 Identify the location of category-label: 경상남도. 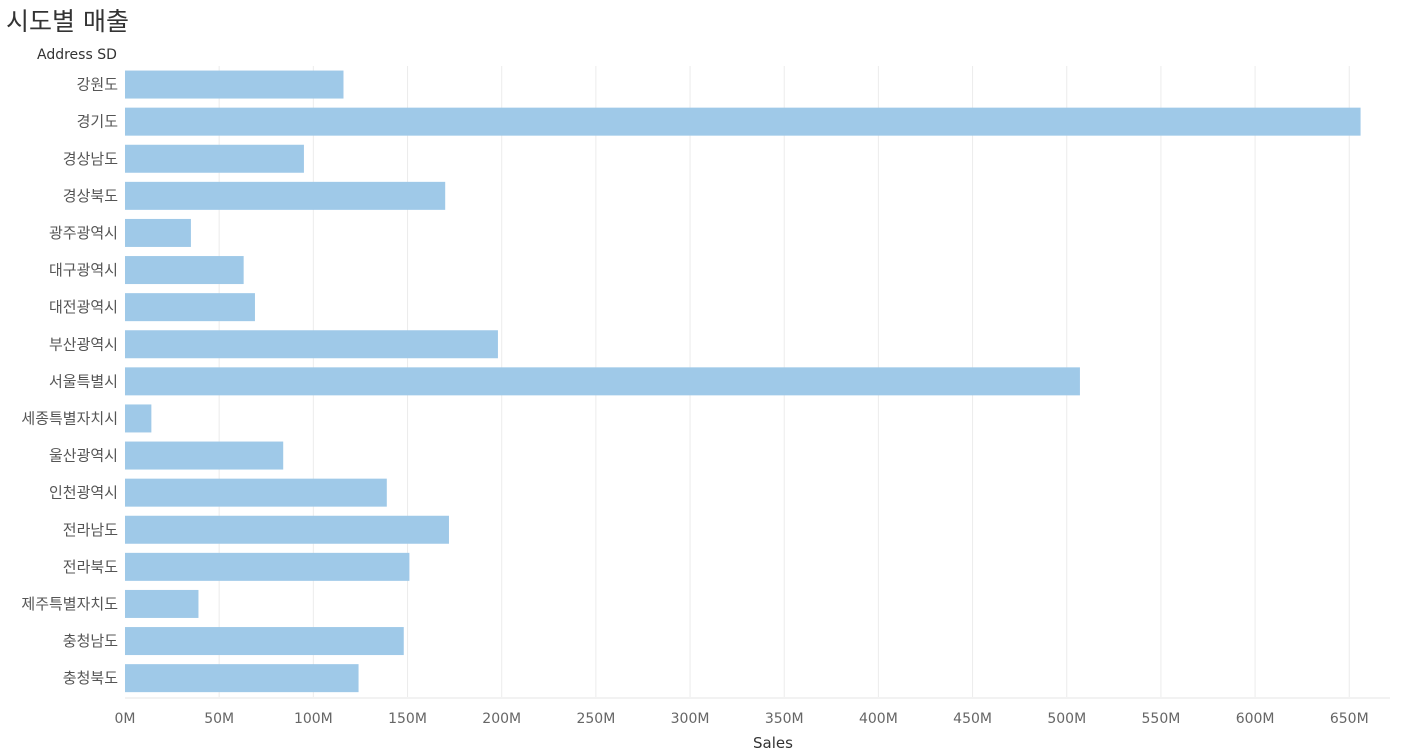
(90, 159).